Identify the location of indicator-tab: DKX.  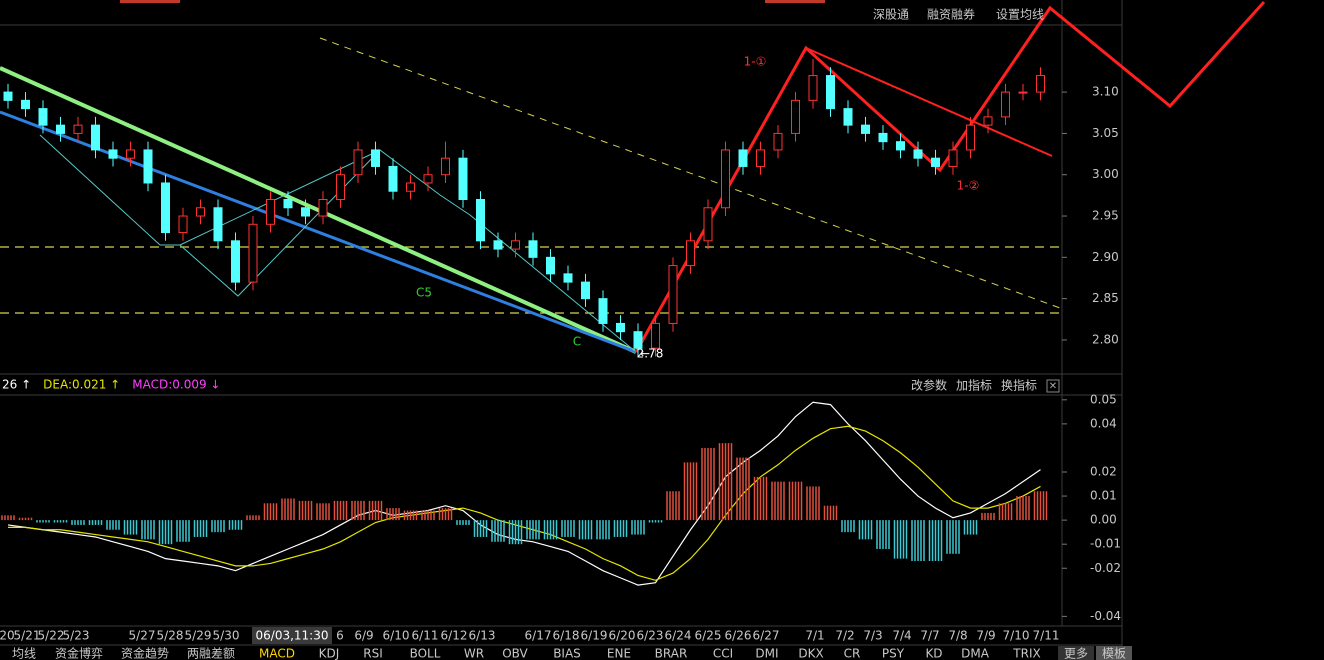
(810, 653).